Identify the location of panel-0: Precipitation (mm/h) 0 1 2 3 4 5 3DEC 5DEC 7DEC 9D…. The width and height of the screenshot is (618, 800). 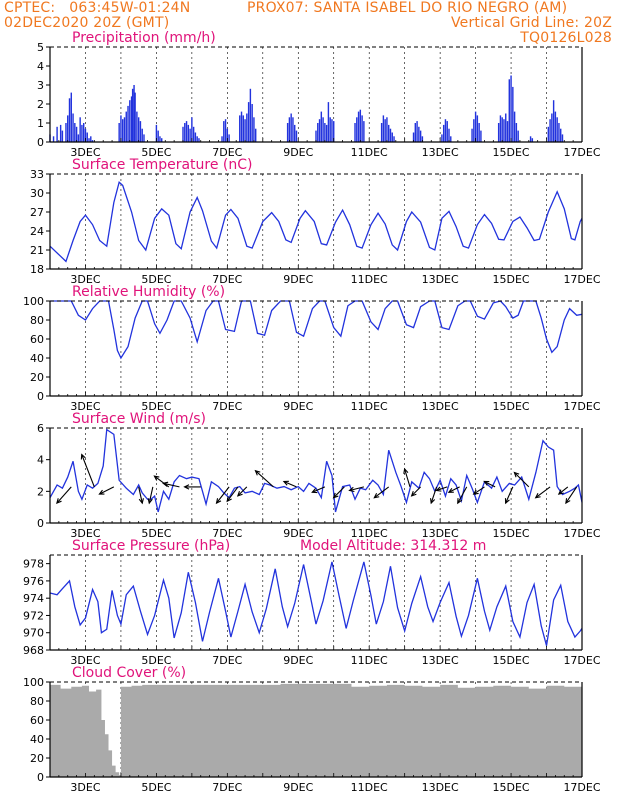
(319, 94).